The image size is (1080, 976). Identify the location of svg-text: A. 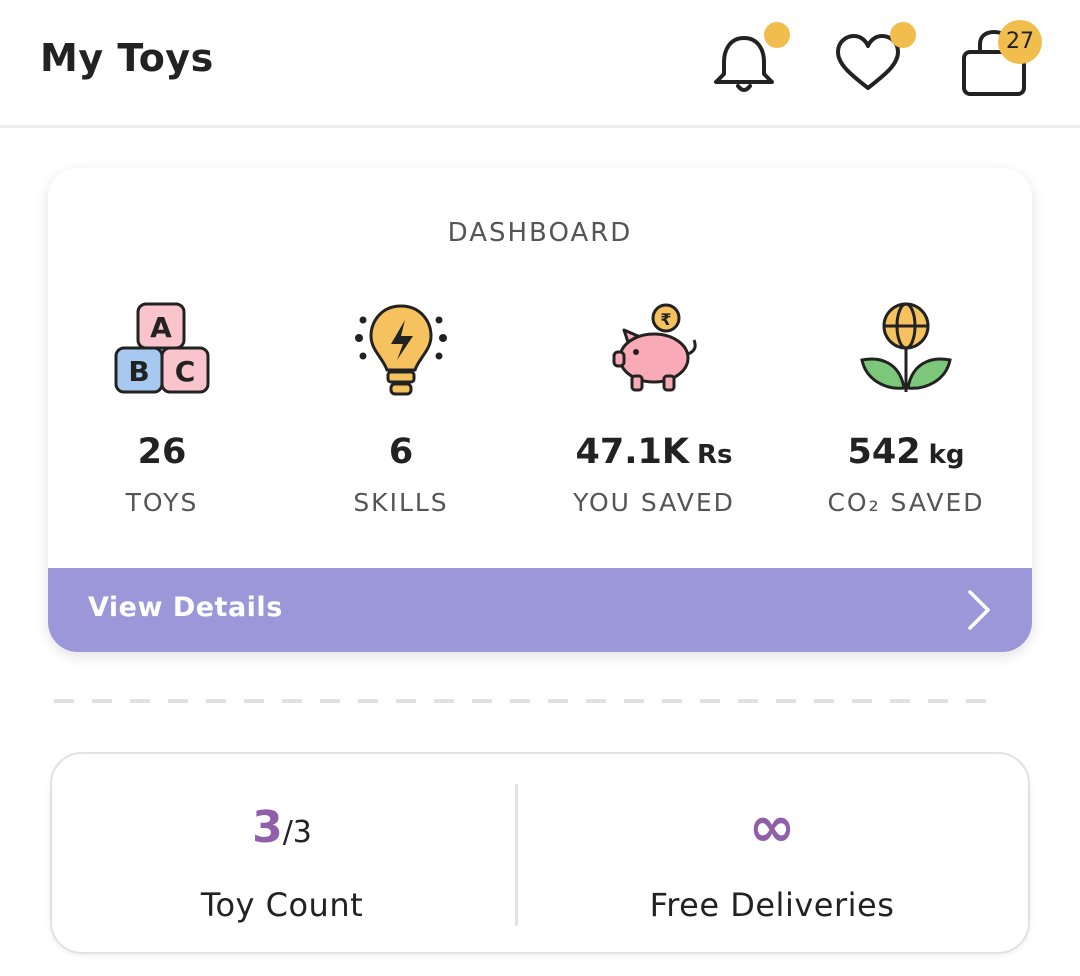
(161, 327).